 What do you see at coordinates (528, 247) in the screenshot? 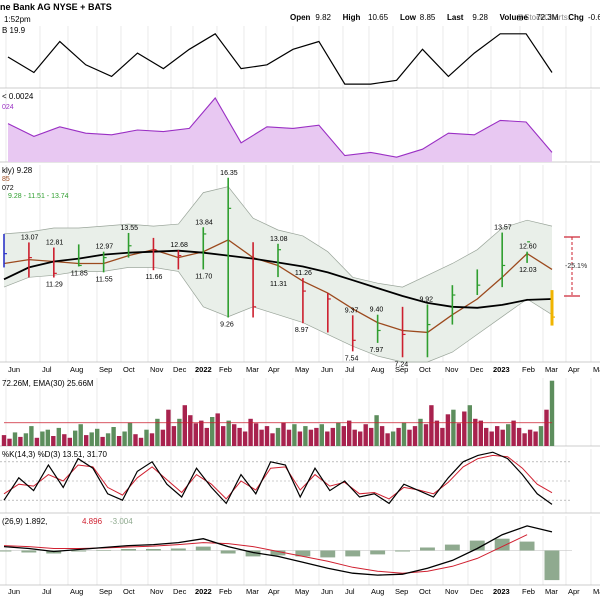
I see `price-value-label-25: 12.60` at bounding box center [528, 247].